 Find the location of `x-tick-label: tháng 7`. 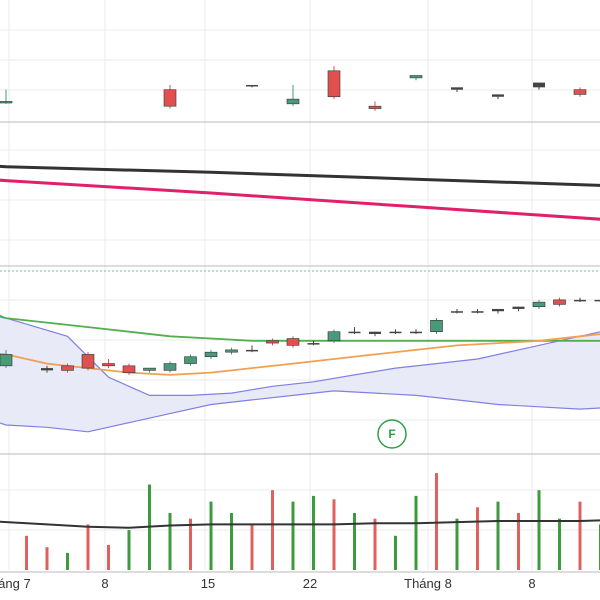

x-tick-label: tháng 7 is located at coordinates (15, 583).